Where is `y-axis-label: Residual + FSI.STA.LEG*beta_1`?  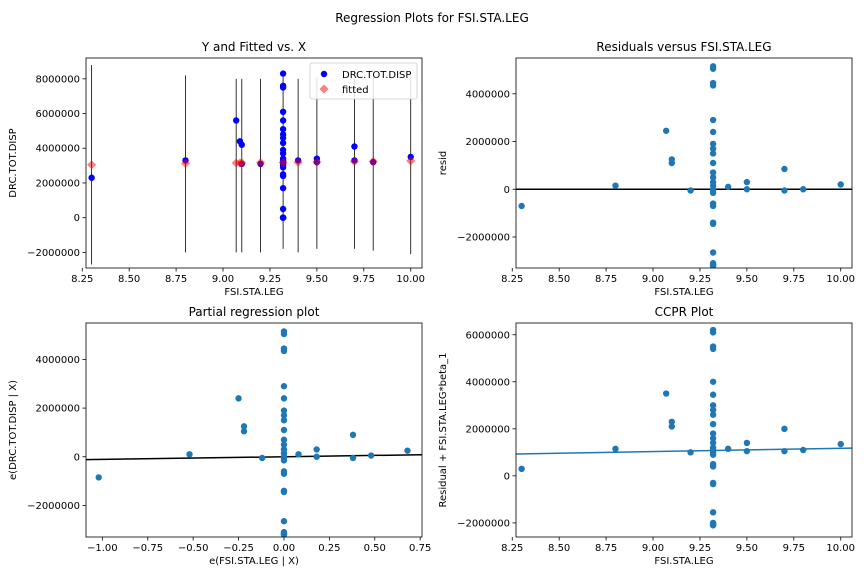
y-axis-label: Residual + FSI.STA.LEG*beta_1 is located at coordinates (443, 429).